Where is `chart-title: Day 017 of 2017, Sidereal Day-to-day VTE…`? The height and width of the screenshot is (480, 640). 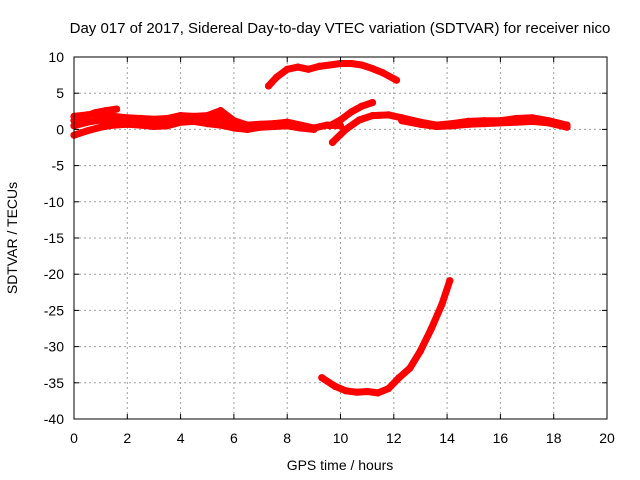 chart-title: Day 017 of 2017, Sidereal Day-to-day VTE… is located at coordinates (340, 28).